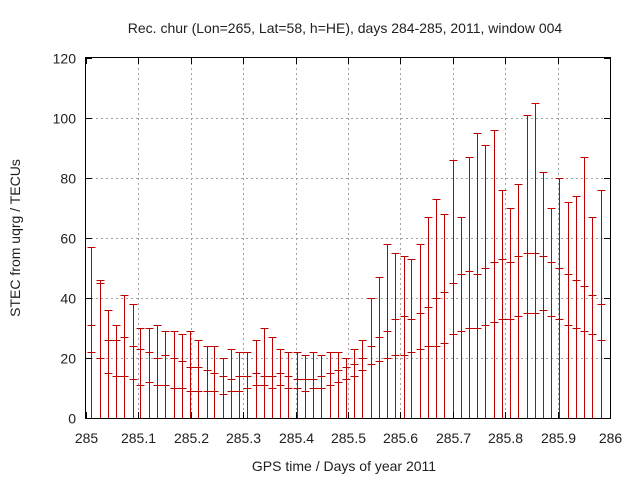  I want to click on y-tick-label: 0, so click(72, 419).